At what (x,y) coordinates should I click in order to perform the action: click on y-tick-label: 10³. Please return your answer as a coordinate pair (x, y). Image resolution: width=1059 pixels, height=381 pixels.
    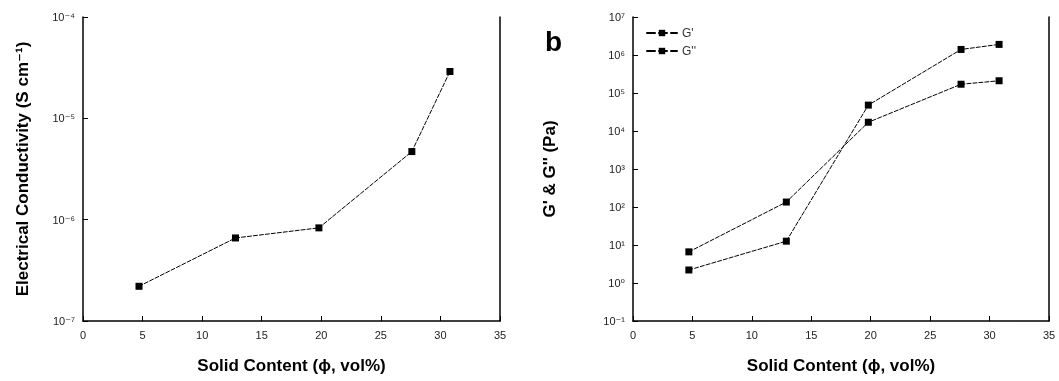
    Looking at the image, I should click on (617, 169).